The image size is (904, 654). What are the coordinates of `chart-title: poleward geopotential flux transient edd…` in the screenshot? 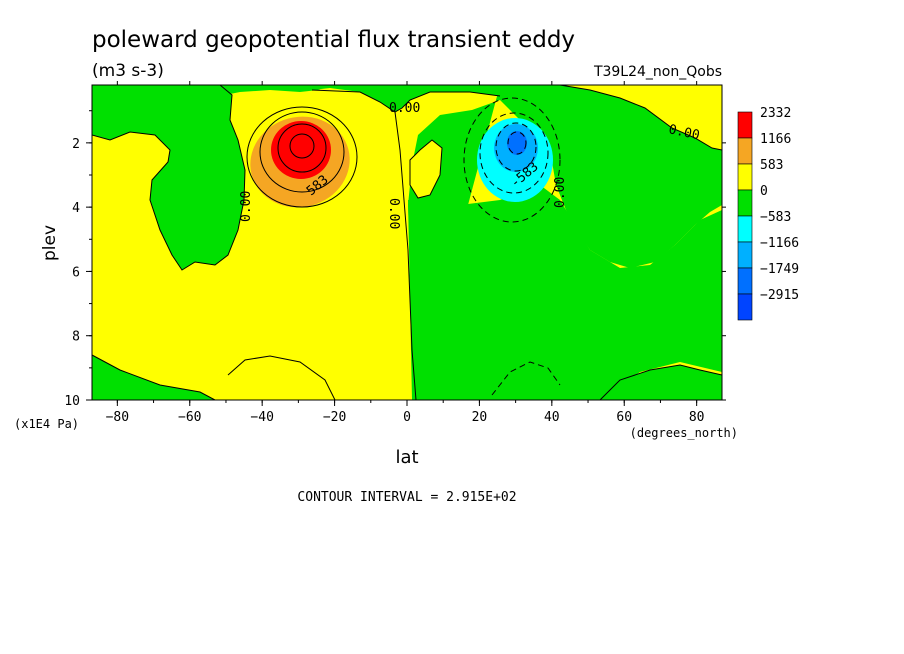 It's located at (333, 40).